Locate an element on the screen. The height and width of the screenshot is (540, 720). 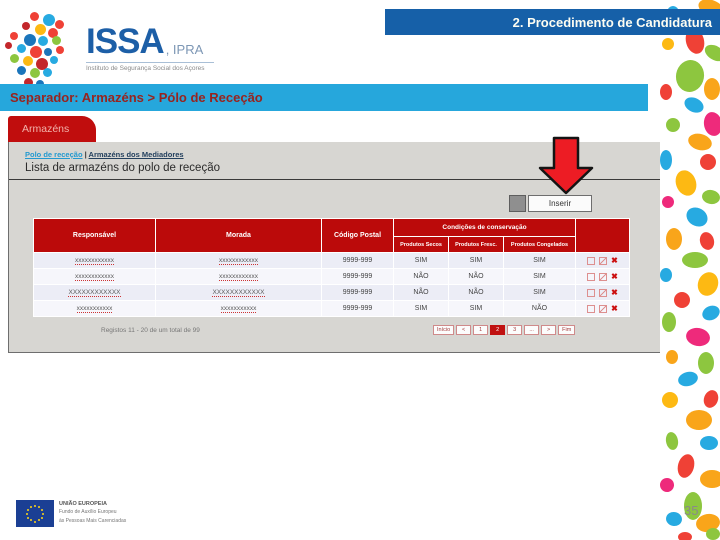
tab-armazens: Armazéns is located at coordinates (52, 129).